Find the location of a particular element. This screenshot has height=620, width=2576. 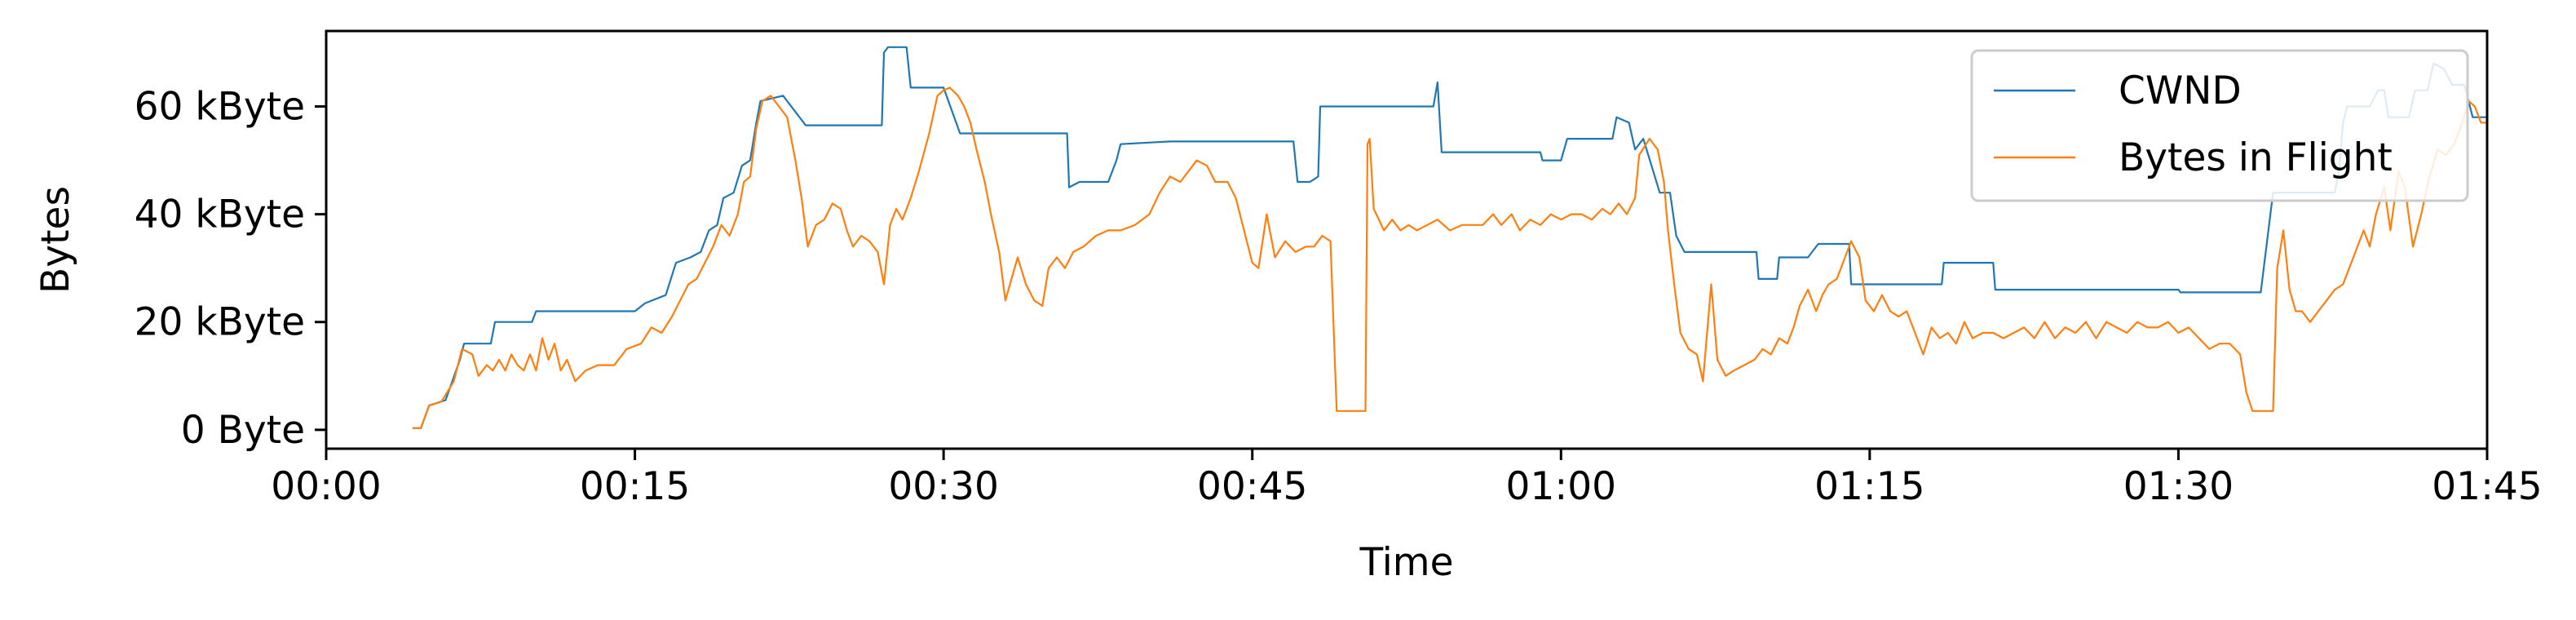

y-tick-label: 40 kByte is located at coordinates (220, 215).